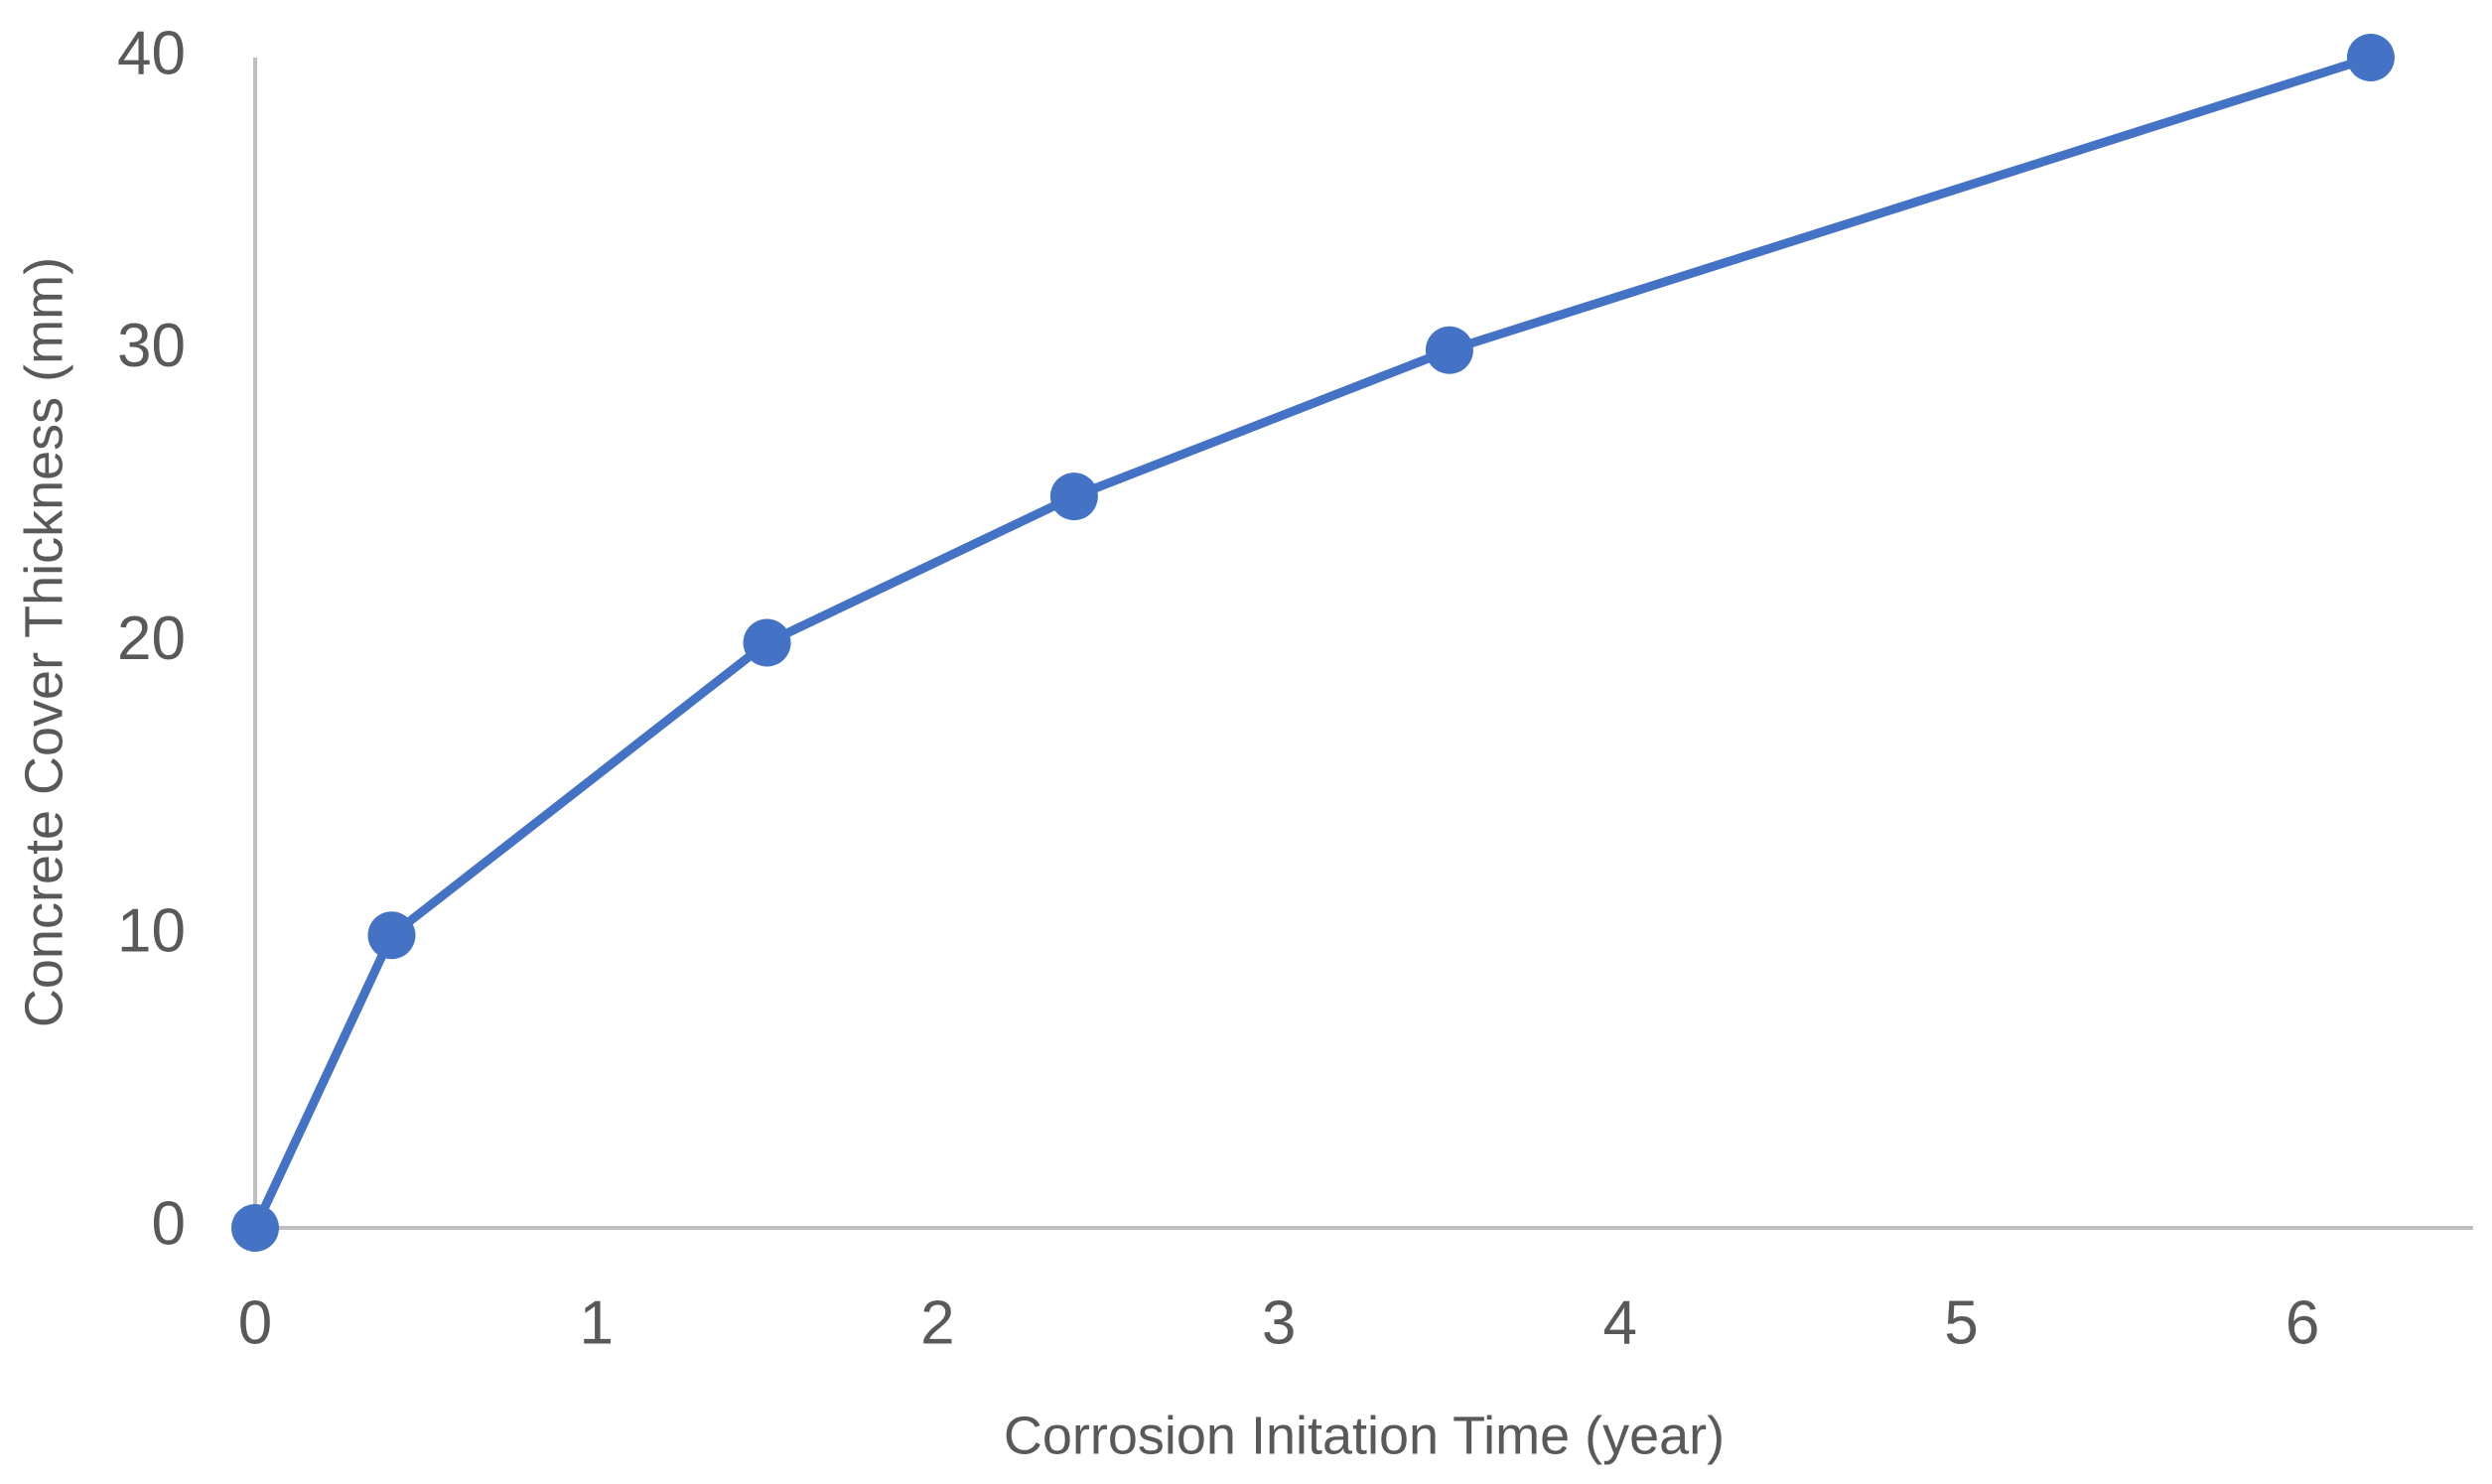 This screenshot has height=1484, width=2492. What do you see at coordinates (1961, 1322) in the screenshot?
I see `x-tick-label: 5` at bounding box center [1961, 1322].